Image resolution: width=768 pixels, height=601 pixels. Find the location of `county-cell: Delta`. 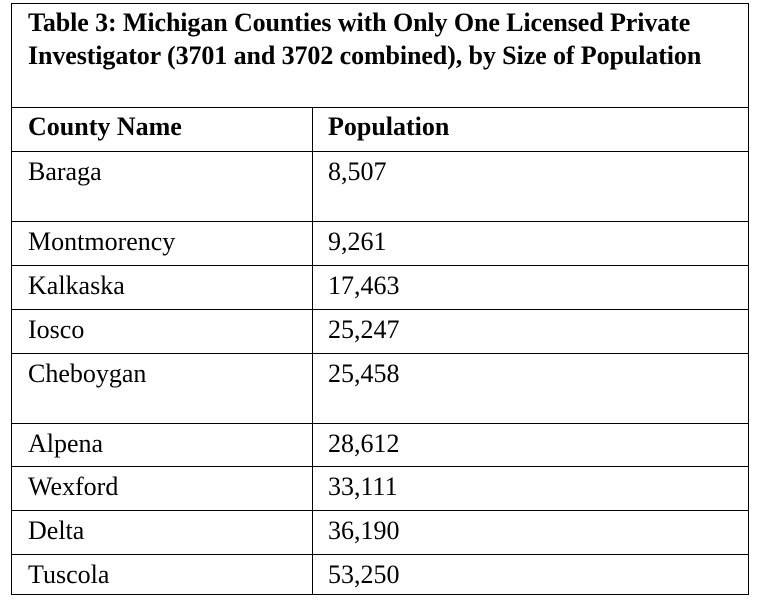

county-cell: Delta is located at coordinates (162, 532).